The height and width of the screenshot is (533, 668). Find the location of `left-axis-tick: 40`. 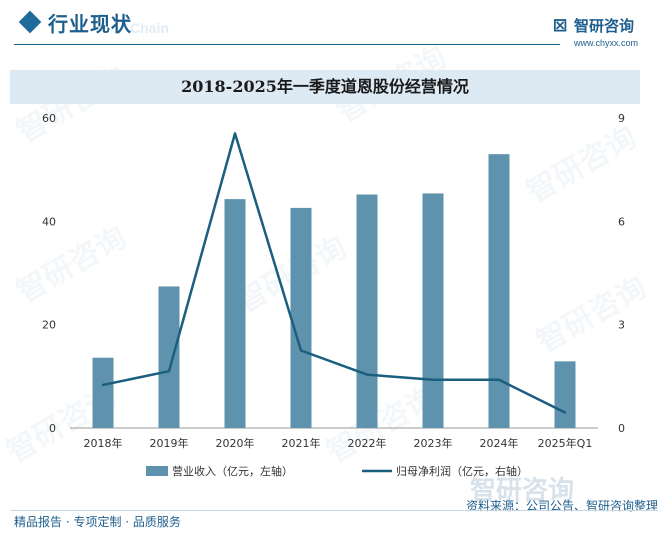

left-axis-tick: 40 is located at coordinates (49, 221).